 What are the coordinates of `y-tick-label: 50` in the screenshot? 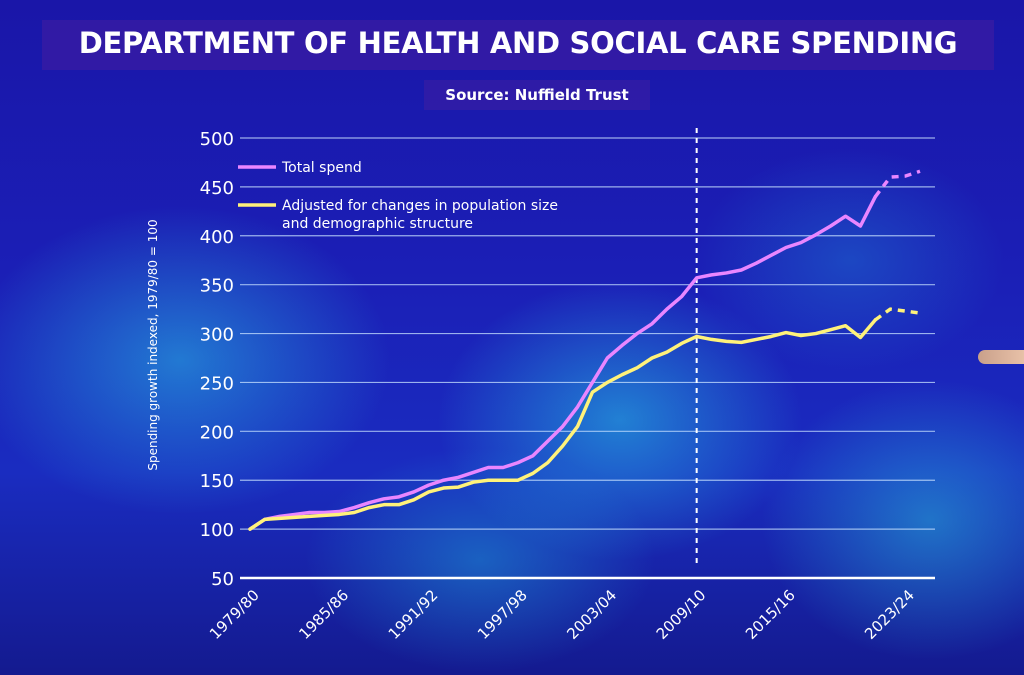 It's located at (222, 579).